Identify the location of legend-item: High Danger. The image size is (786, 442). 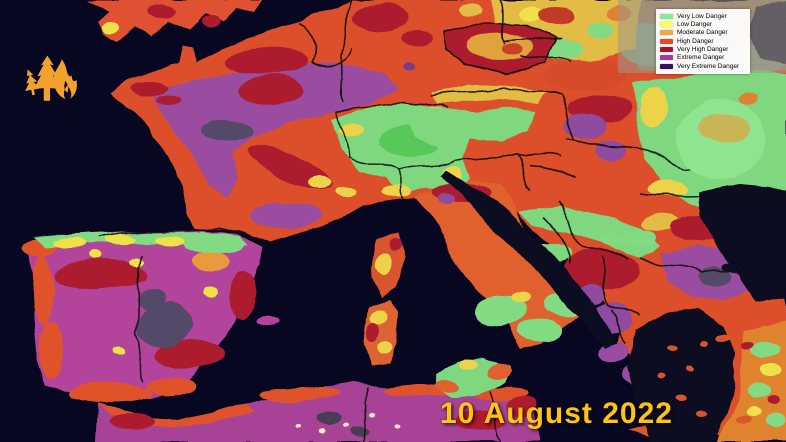
(703, 41).